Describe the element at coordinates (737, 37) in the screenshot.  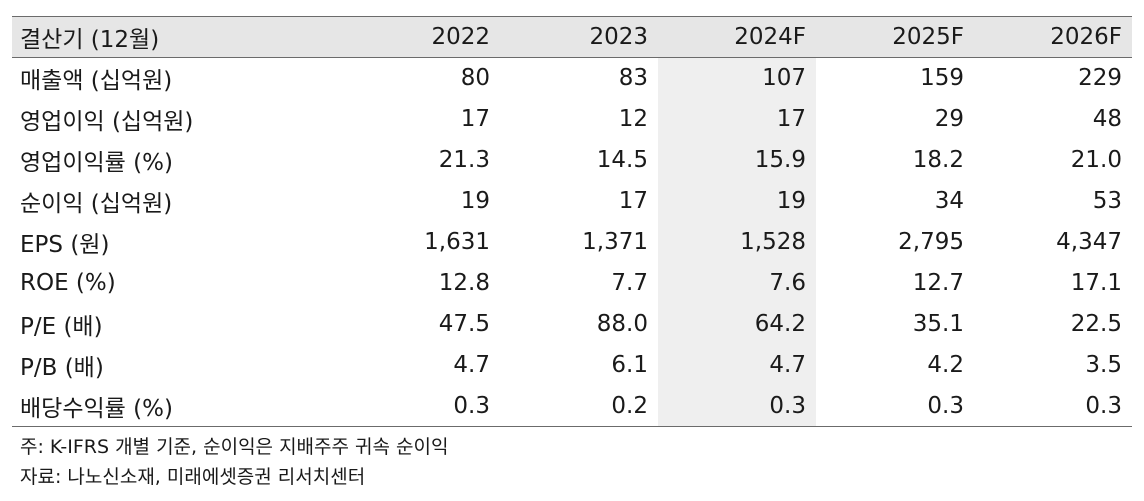
I see `header-year-2024f: 2024F` at that location.